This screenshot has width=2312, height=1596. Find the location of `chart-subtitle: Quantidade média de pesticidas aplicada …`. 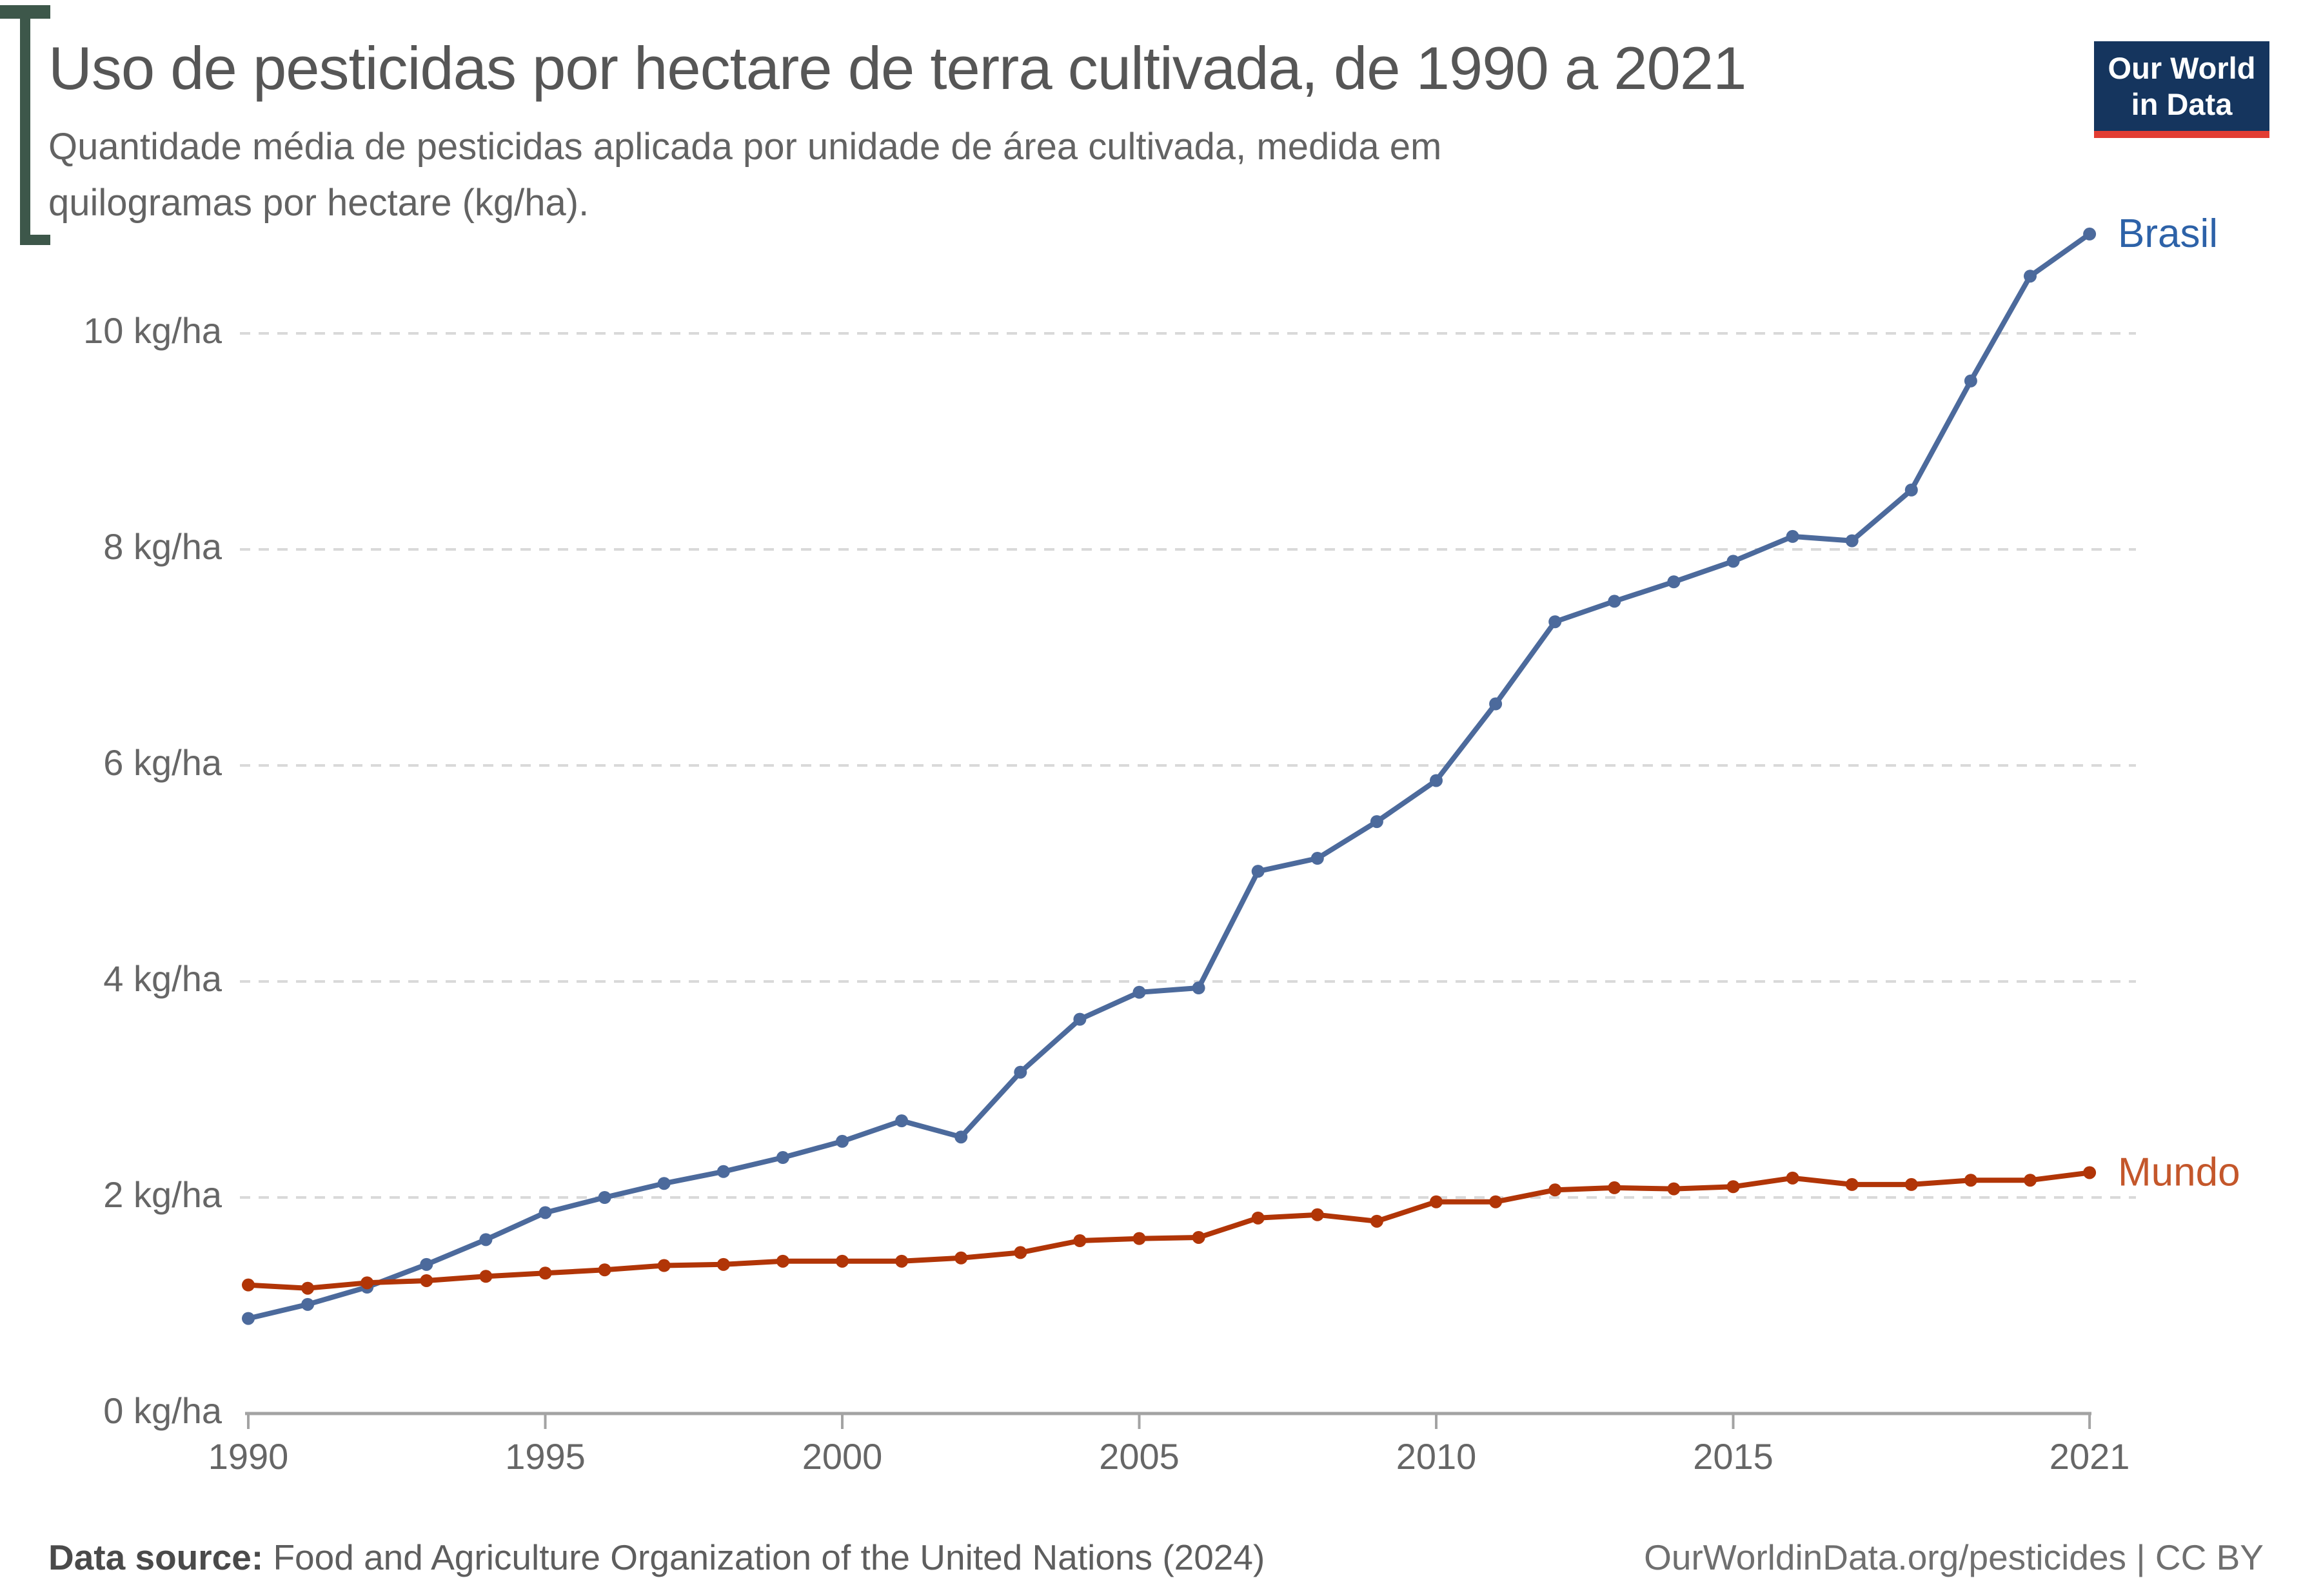

chart-subtitle: Quantidade média de pesticidas aplicada … is located at coordinates (1048, 175).